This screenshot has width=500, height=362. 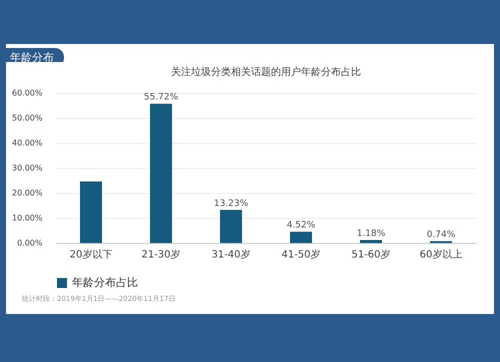 I want to click on x-tick-label: 51-60岁, so click(x=371, y=254).